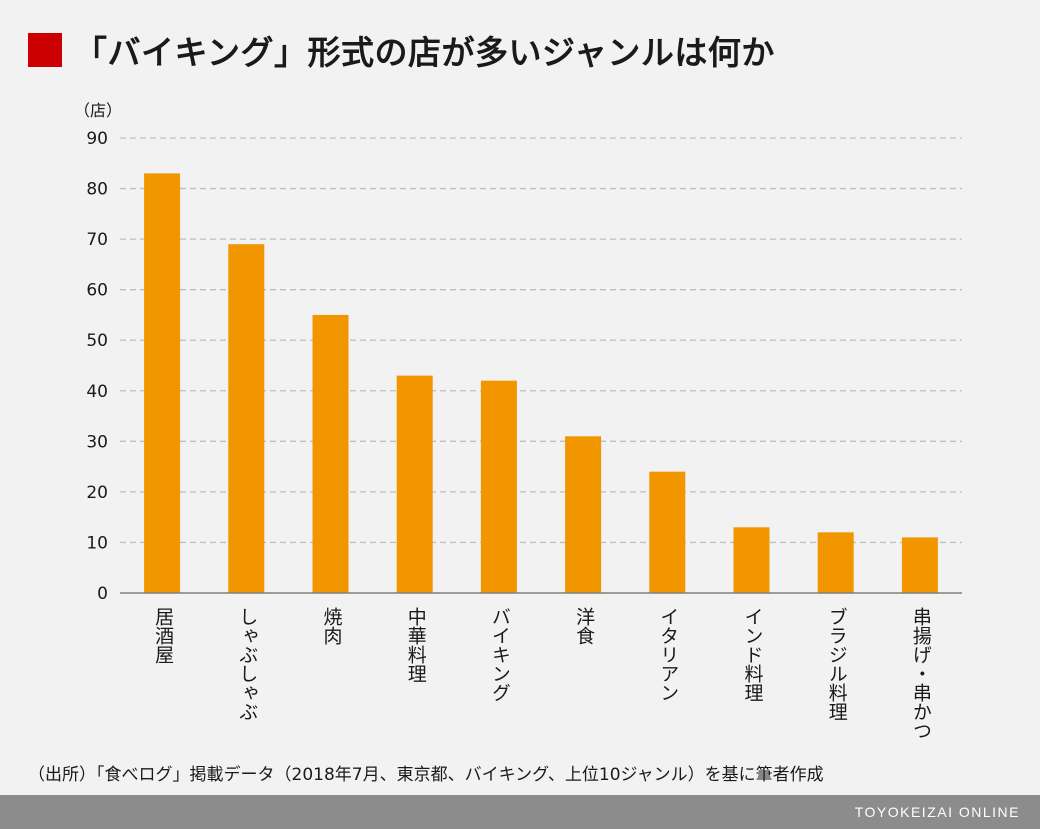 The image size is (1040, 829). I want to click on title-row: 「バイキング」形式の店が多いジャンルは何か, so click(401, 50).